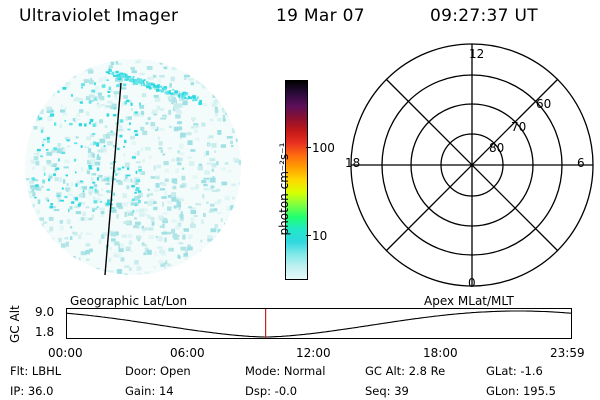  I want to click on mlat-label-70: 70, so click(519, 127).